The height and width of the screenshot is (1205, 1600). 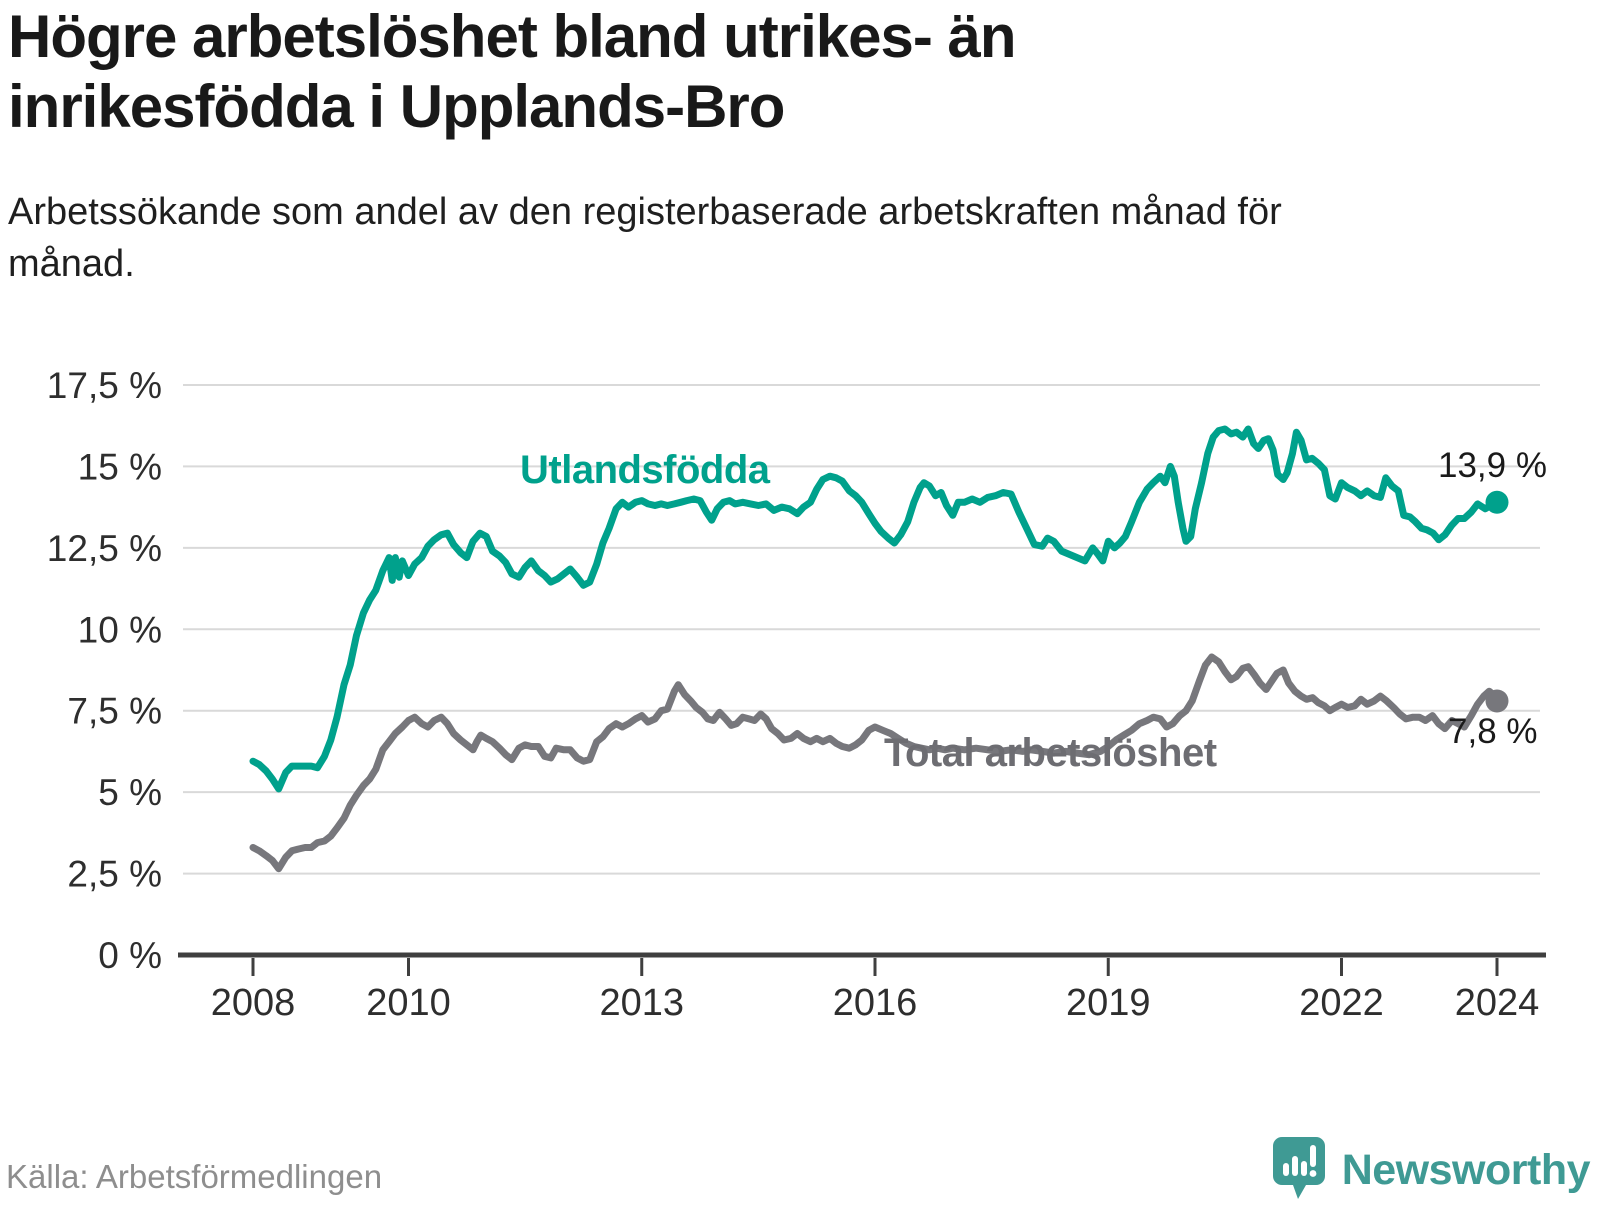 I want to click on end-value-total: 7,8 %, so click(x=1493, y=731).